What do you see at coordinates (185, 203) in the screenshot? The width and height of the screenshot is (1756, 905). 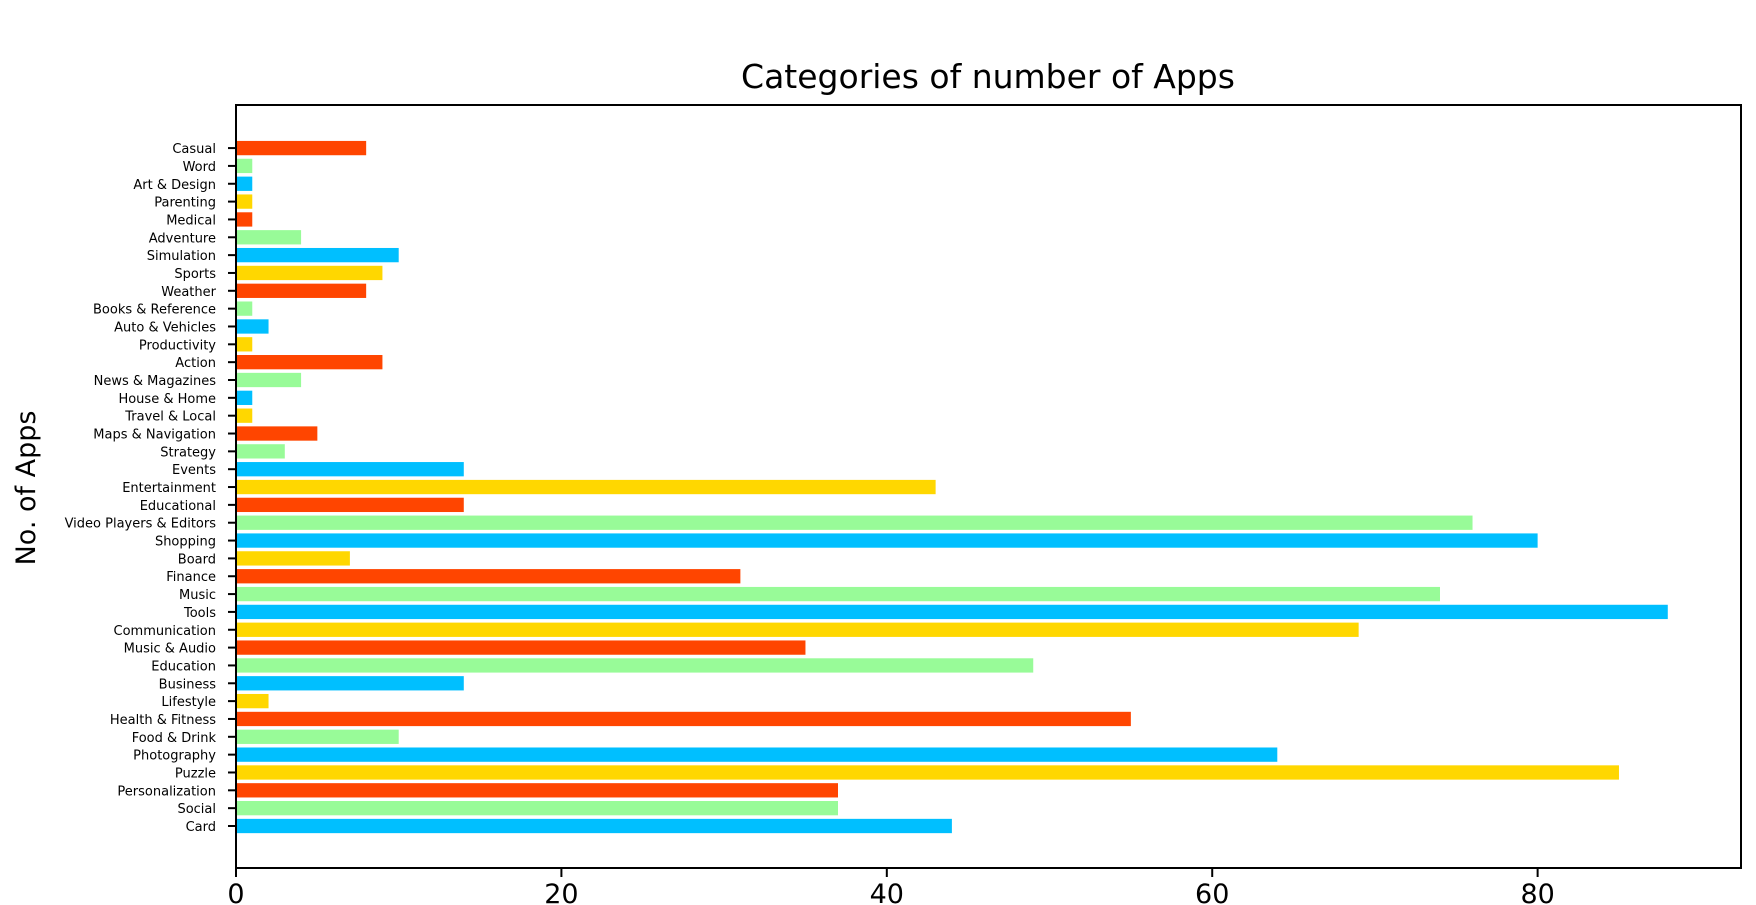 I see `y-tick-label: Parenting` at bounding box center [185, 203].